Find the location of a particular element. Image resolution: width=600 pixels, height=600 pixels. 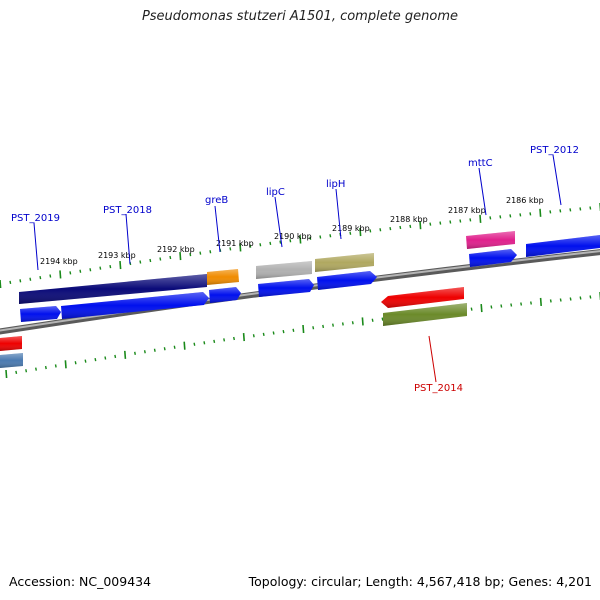

gene-label-pst-2014: PST_2014 is located at coordinates (438, 388).